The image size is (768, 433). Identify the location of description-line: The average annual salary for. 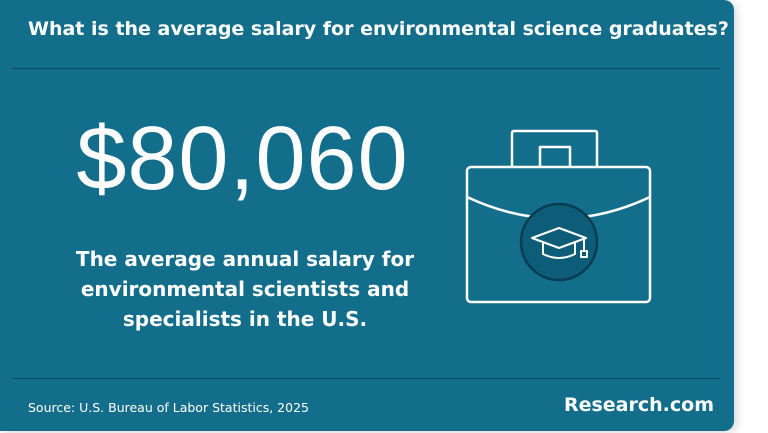
(245, 259).